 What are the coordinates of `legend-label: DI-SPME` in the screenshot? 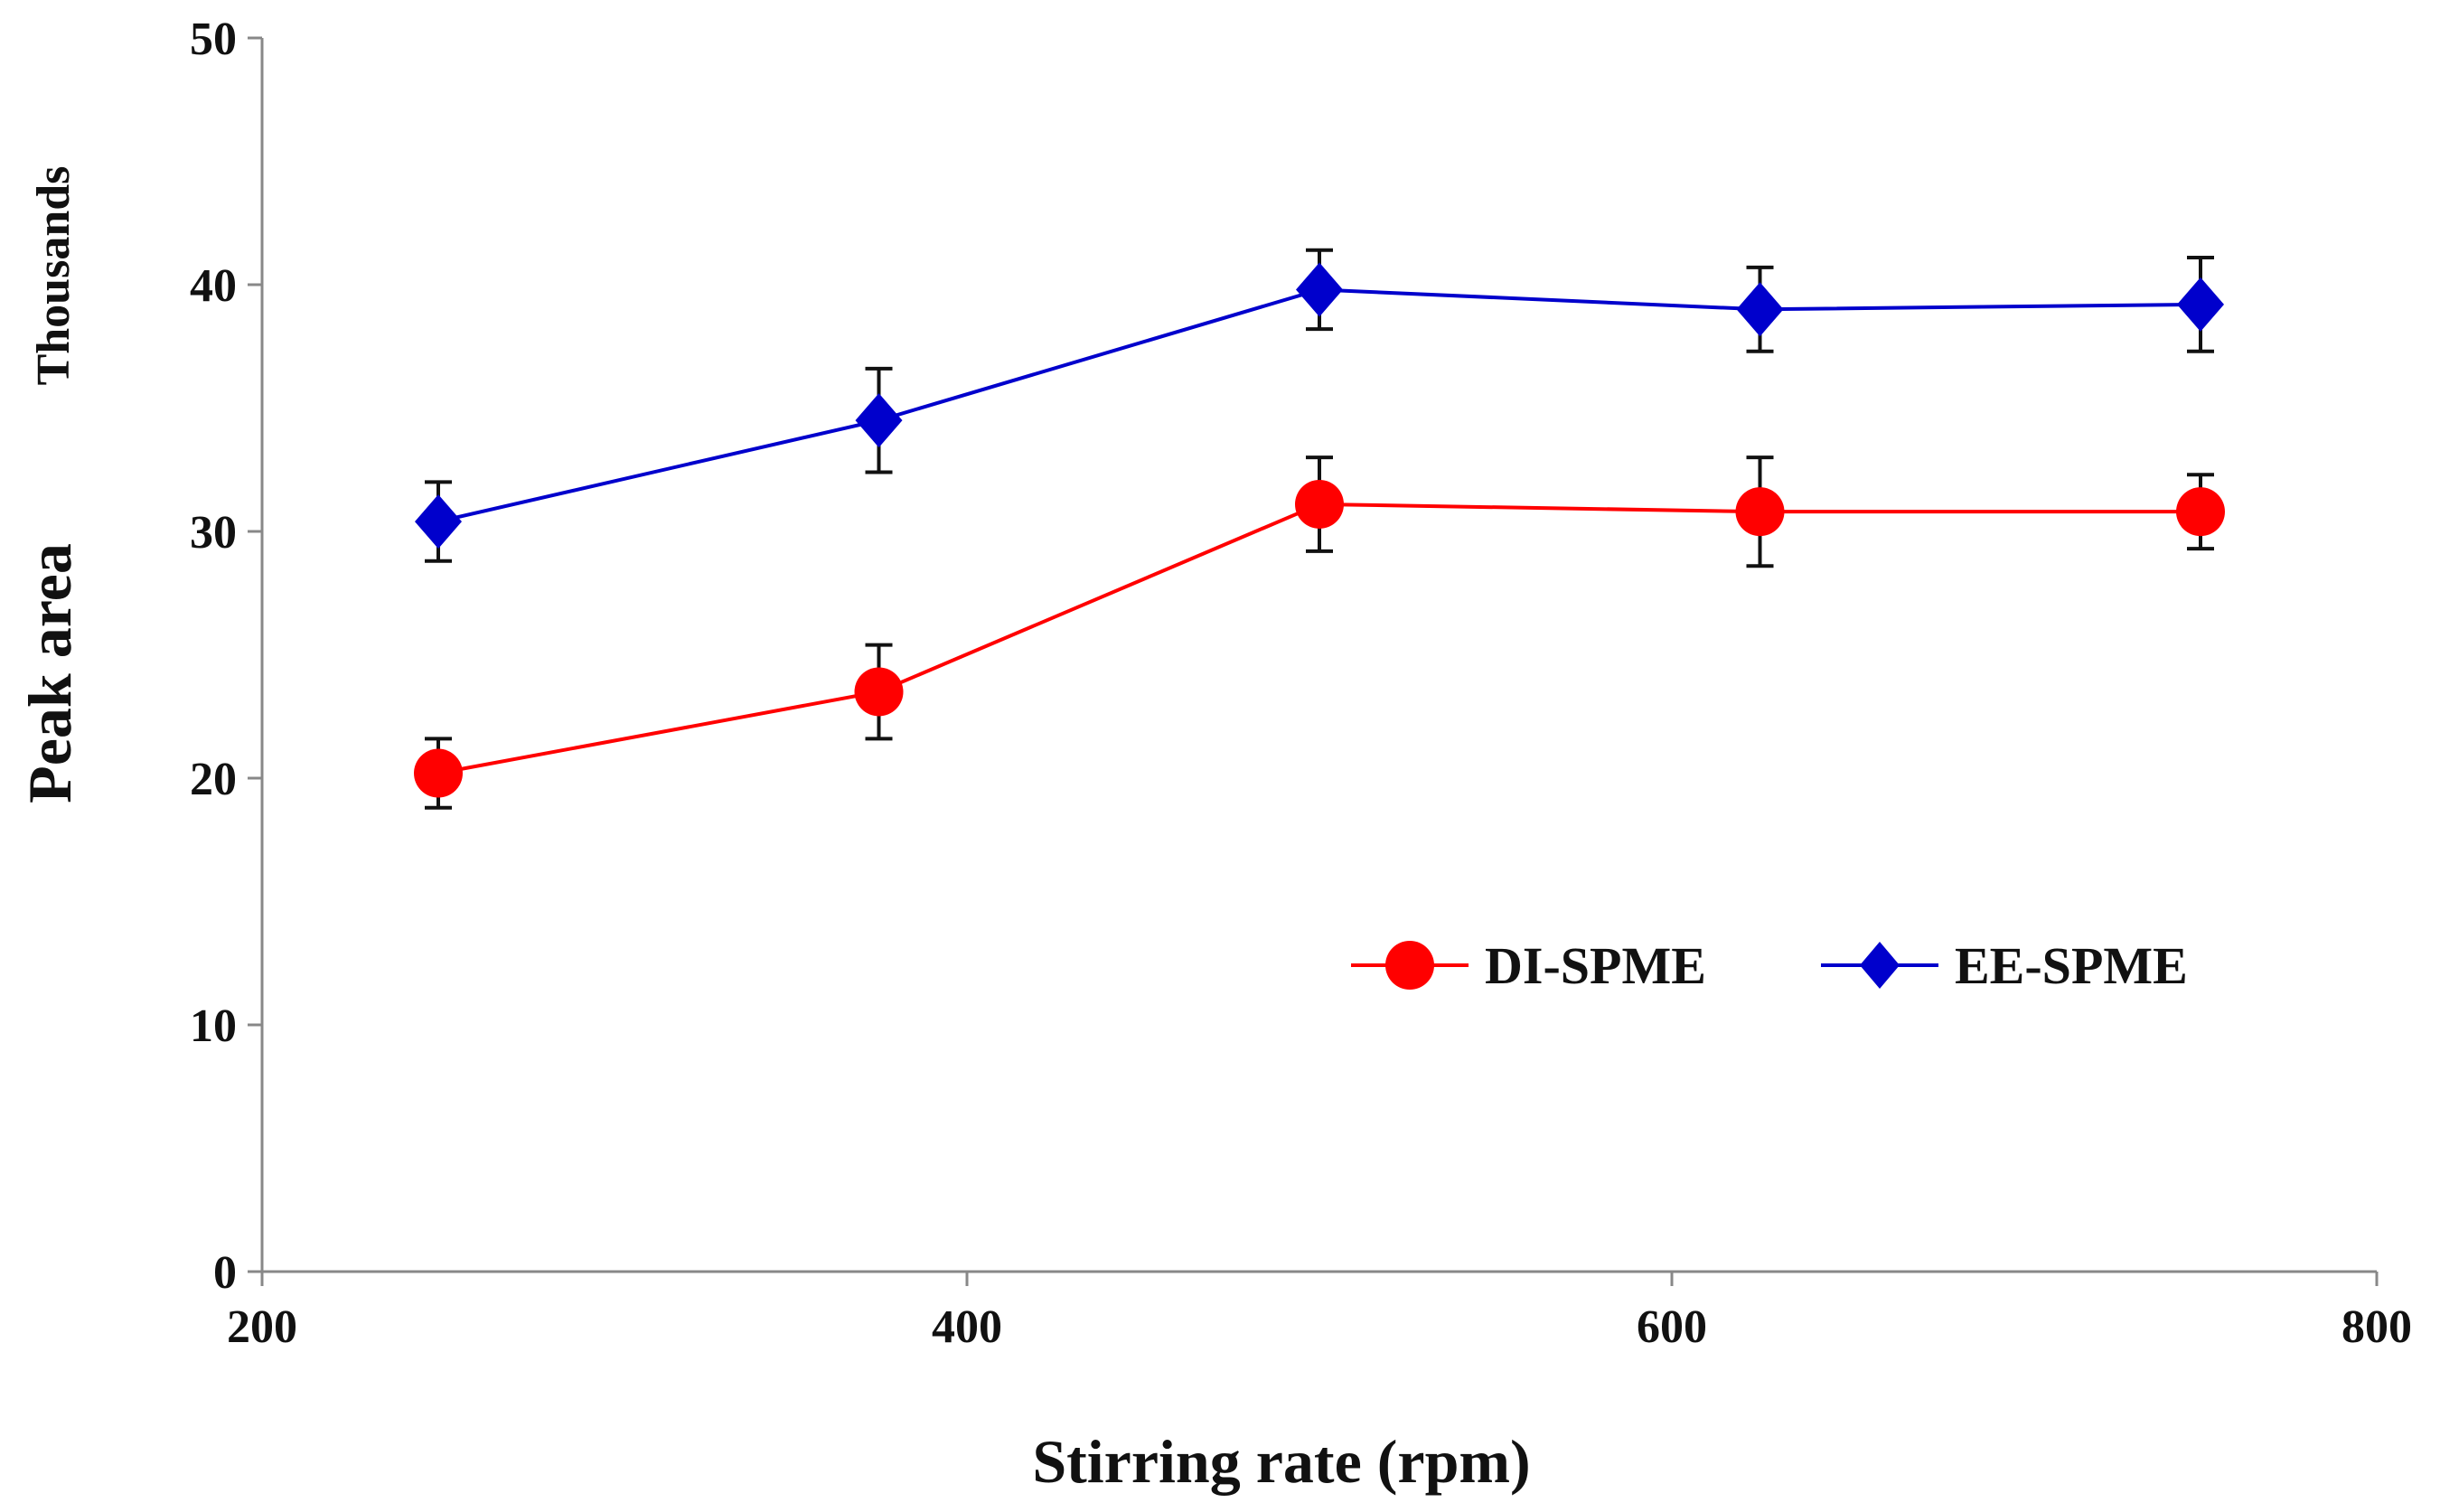 It's located at (1595, 965).